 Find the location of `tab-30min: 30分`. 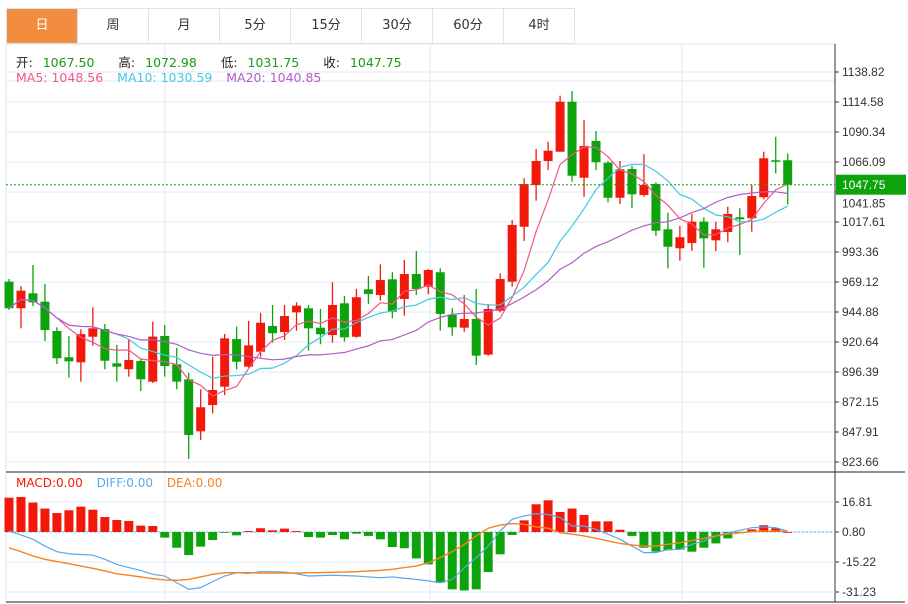

tab-30min: 30分 is located at coordinates (397, 26).